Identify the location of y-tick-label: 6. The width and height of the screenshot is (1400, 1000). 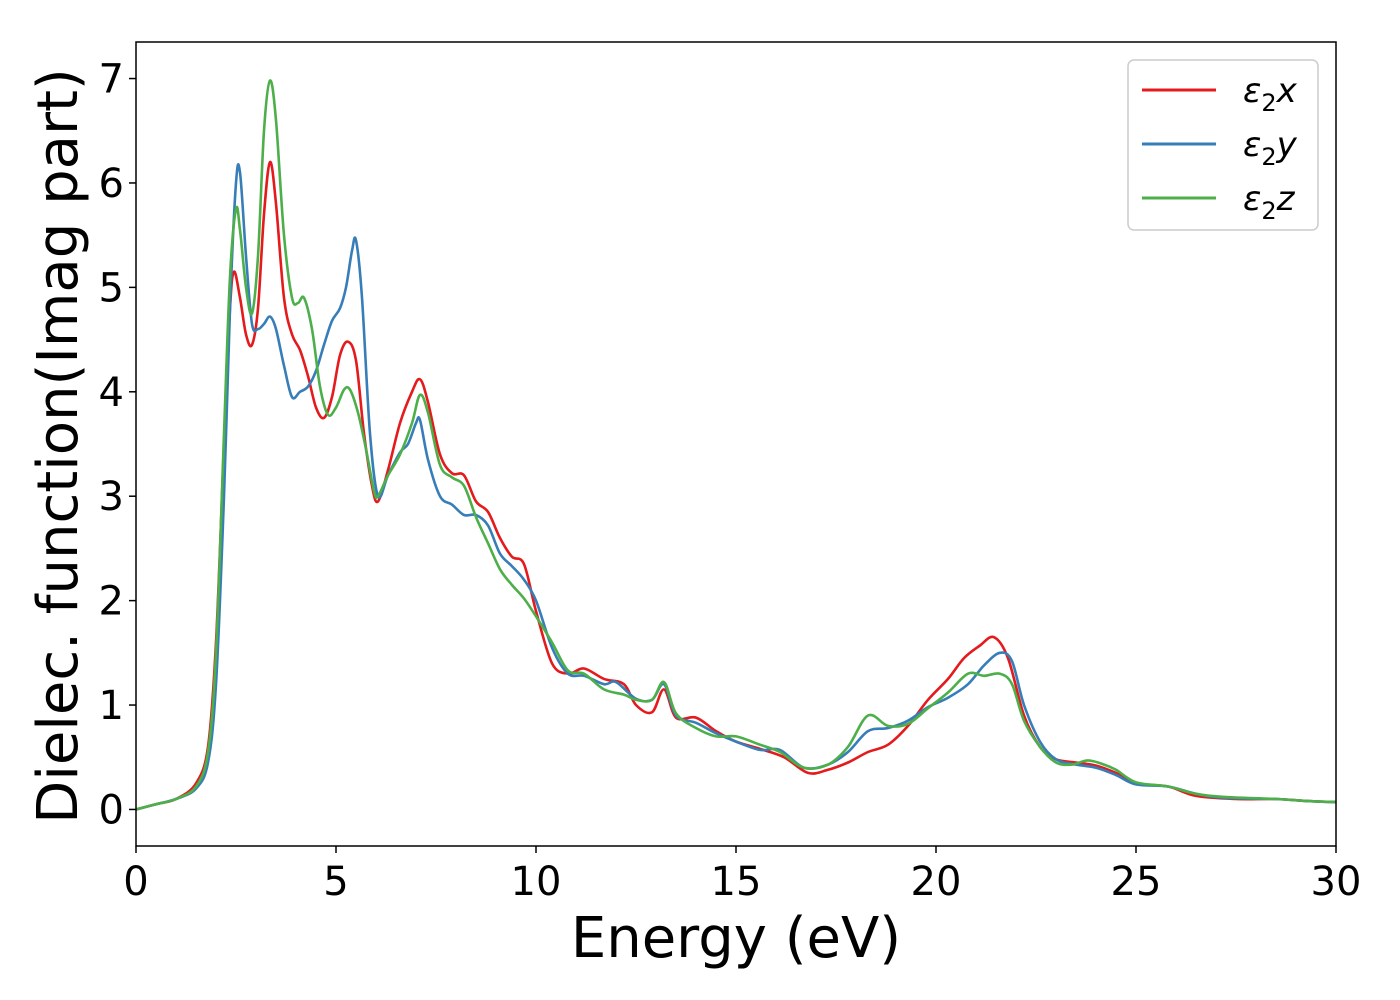
(111, 184).